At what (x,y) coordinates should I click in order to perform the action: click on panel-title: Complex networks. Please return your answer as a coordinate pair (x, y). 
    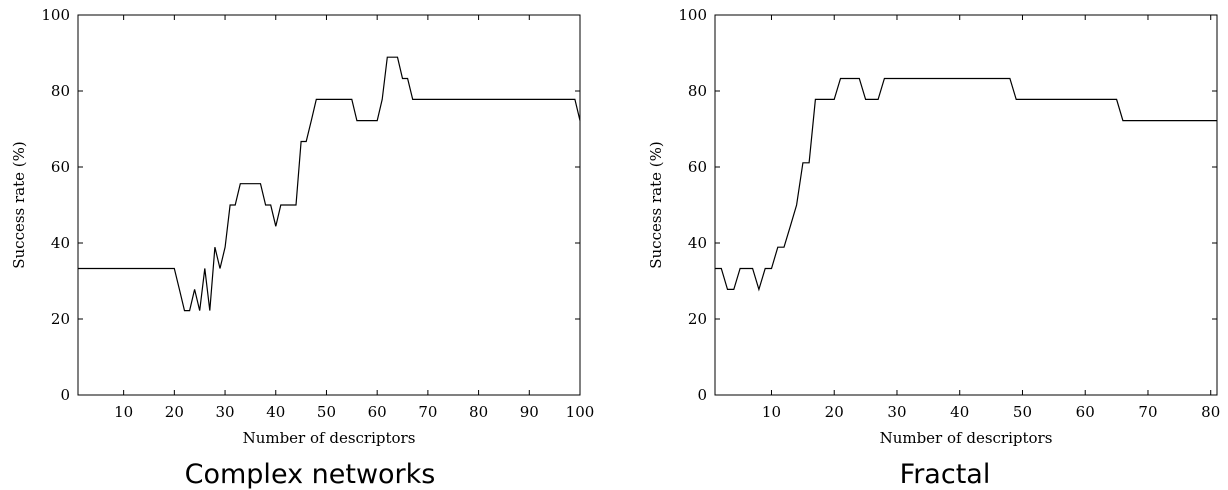
    Looking at the image, I should click on (310, 474).